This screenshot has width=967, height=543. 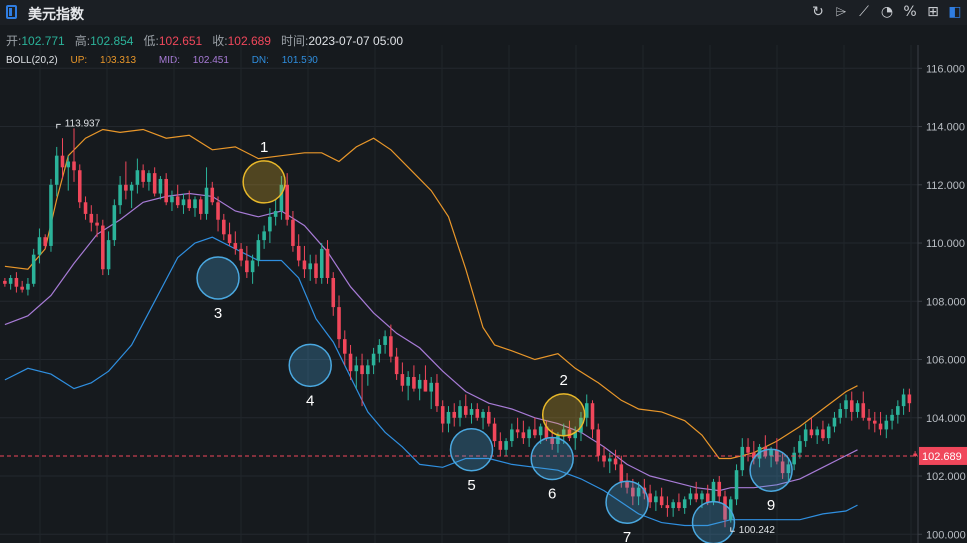 I want to click on indicator-icon: ⟋, so click(x=864, y=12).